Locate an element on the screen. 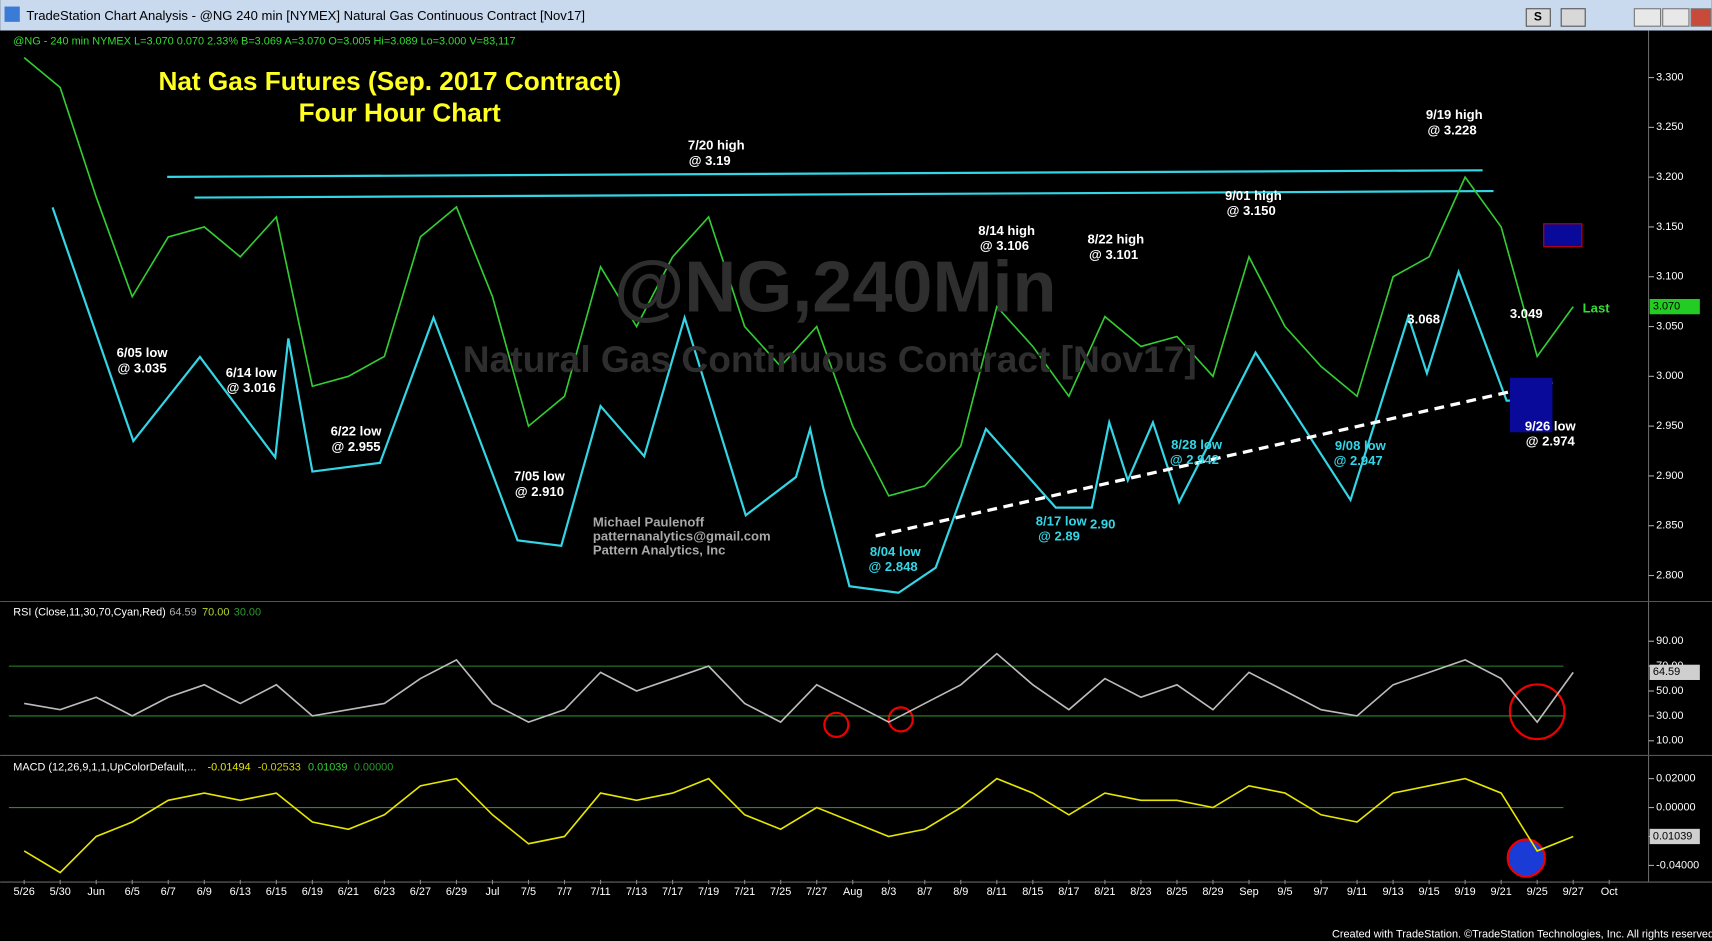 Image resolution: width=1712 pixels, height=941 pixels. last-value-label: 3.070 is located at coordinates (1666, 306).